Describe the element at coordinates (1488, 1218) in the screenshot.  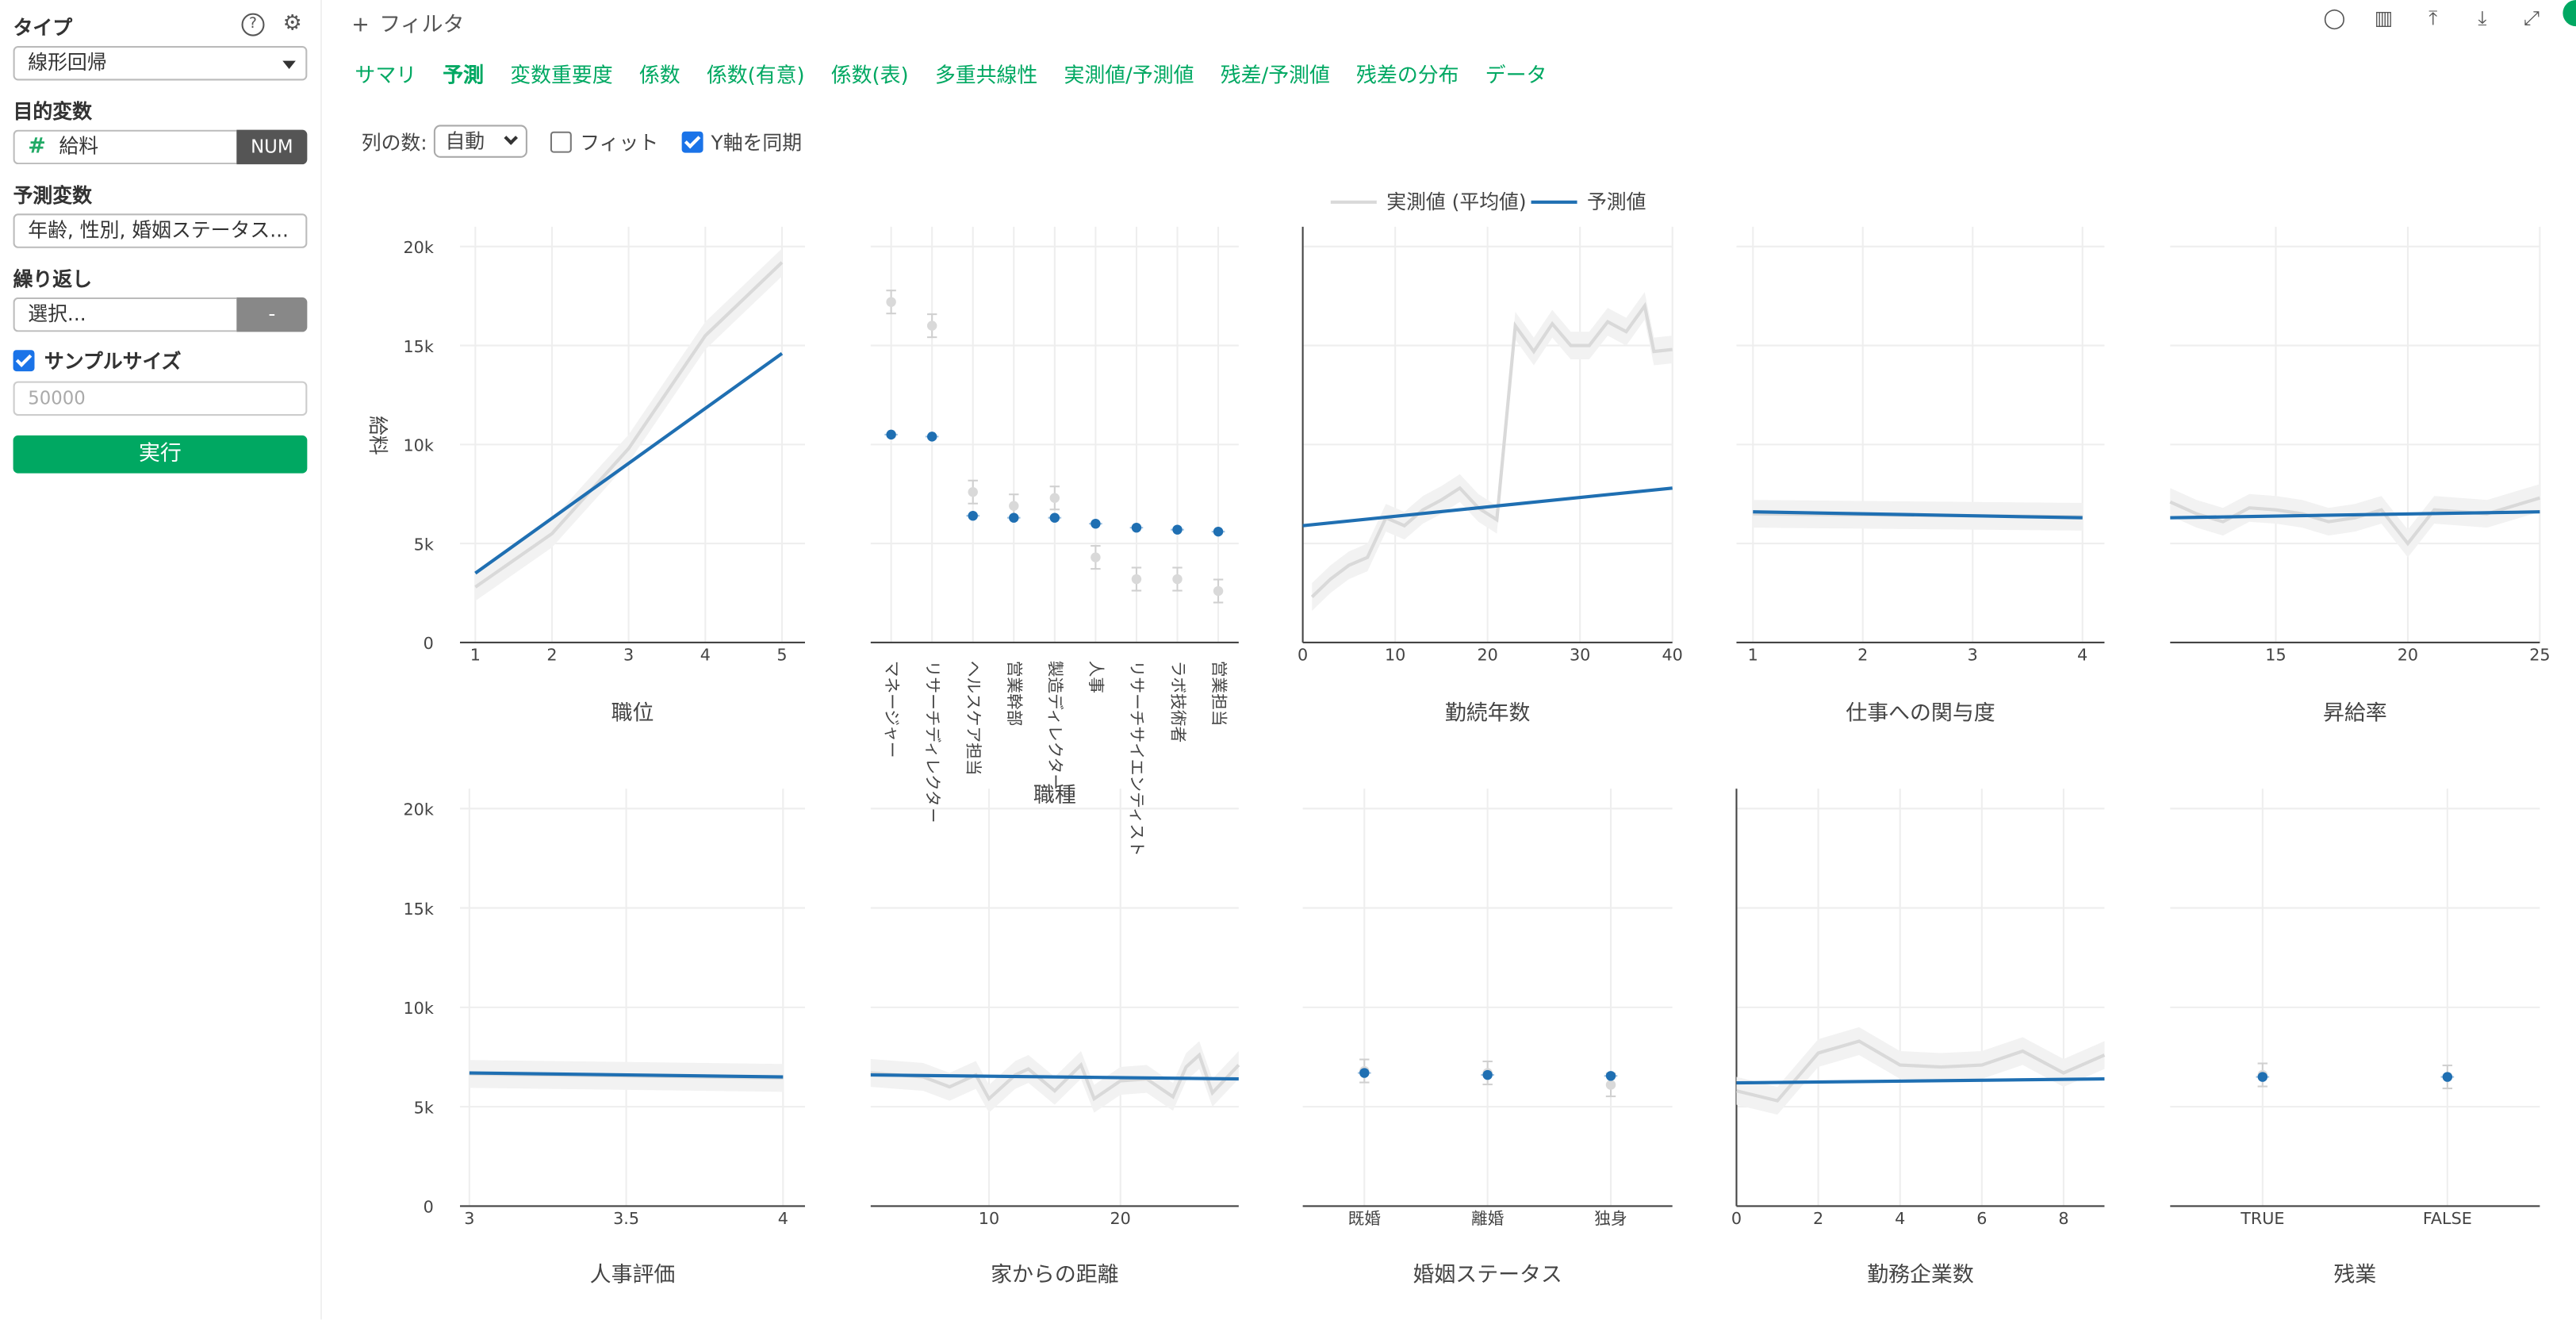
I see `x-tick-label: 離婚` at that location.